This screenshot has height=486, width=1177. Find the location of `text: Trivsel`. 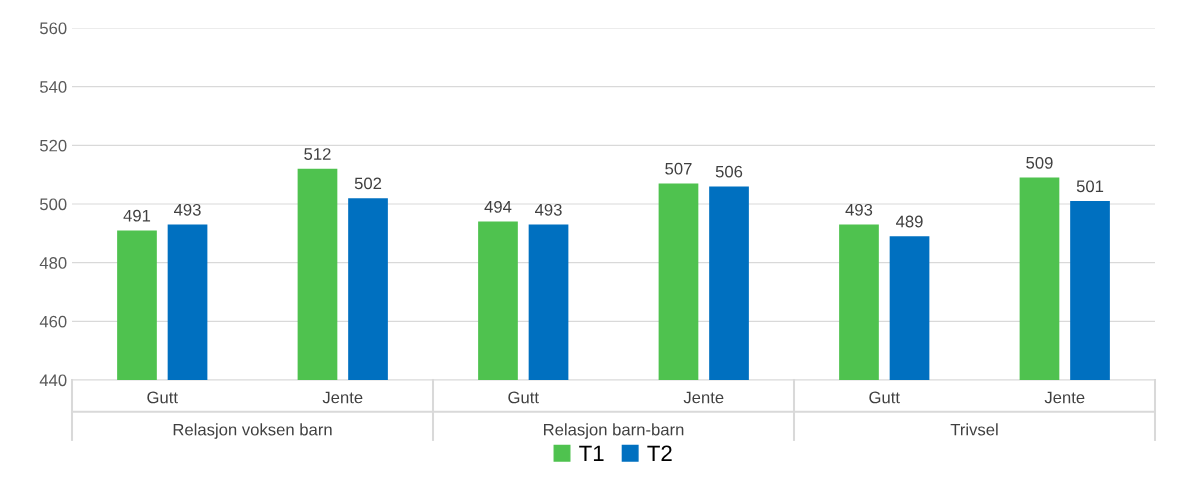

text: Trivsel is located at coordinates (974, 429).